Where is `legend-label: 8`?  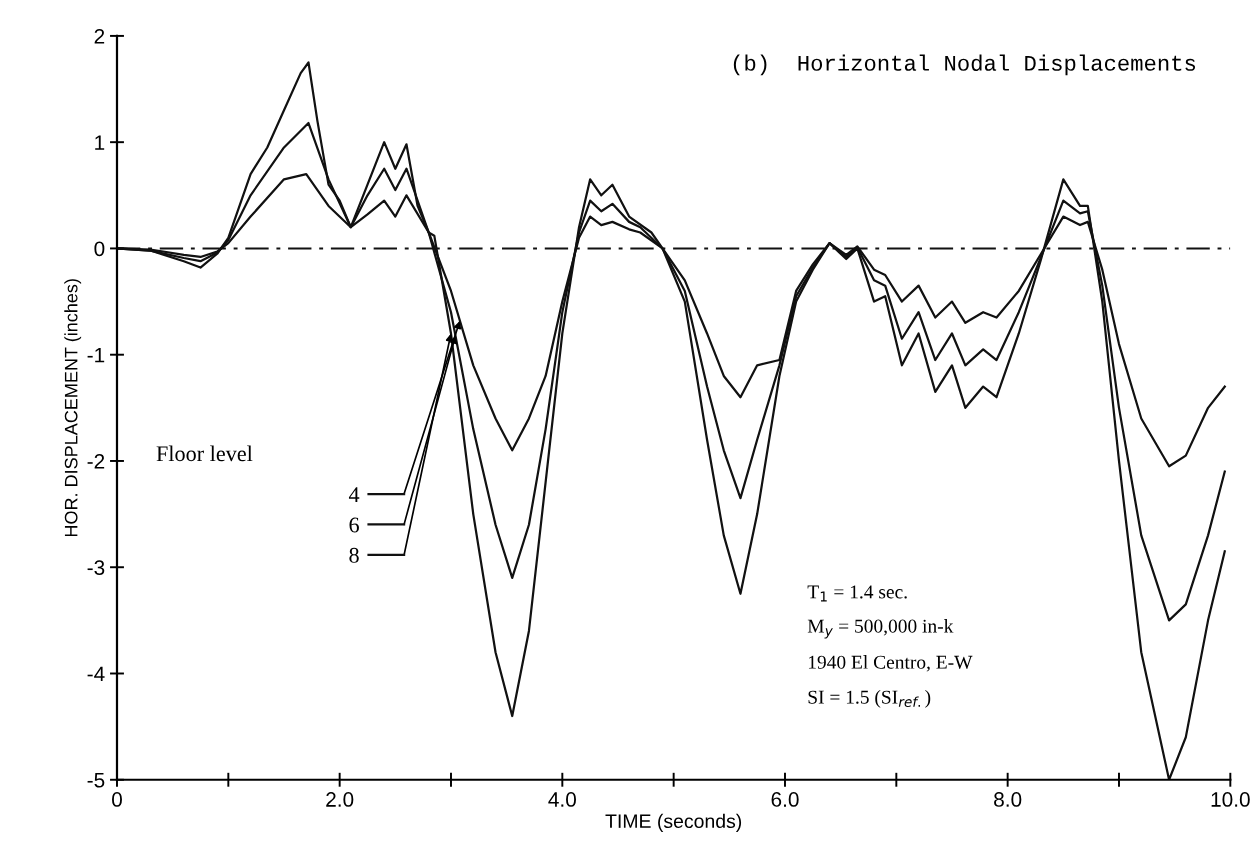 legend-label: 8 is located at coordinates (354, 555).